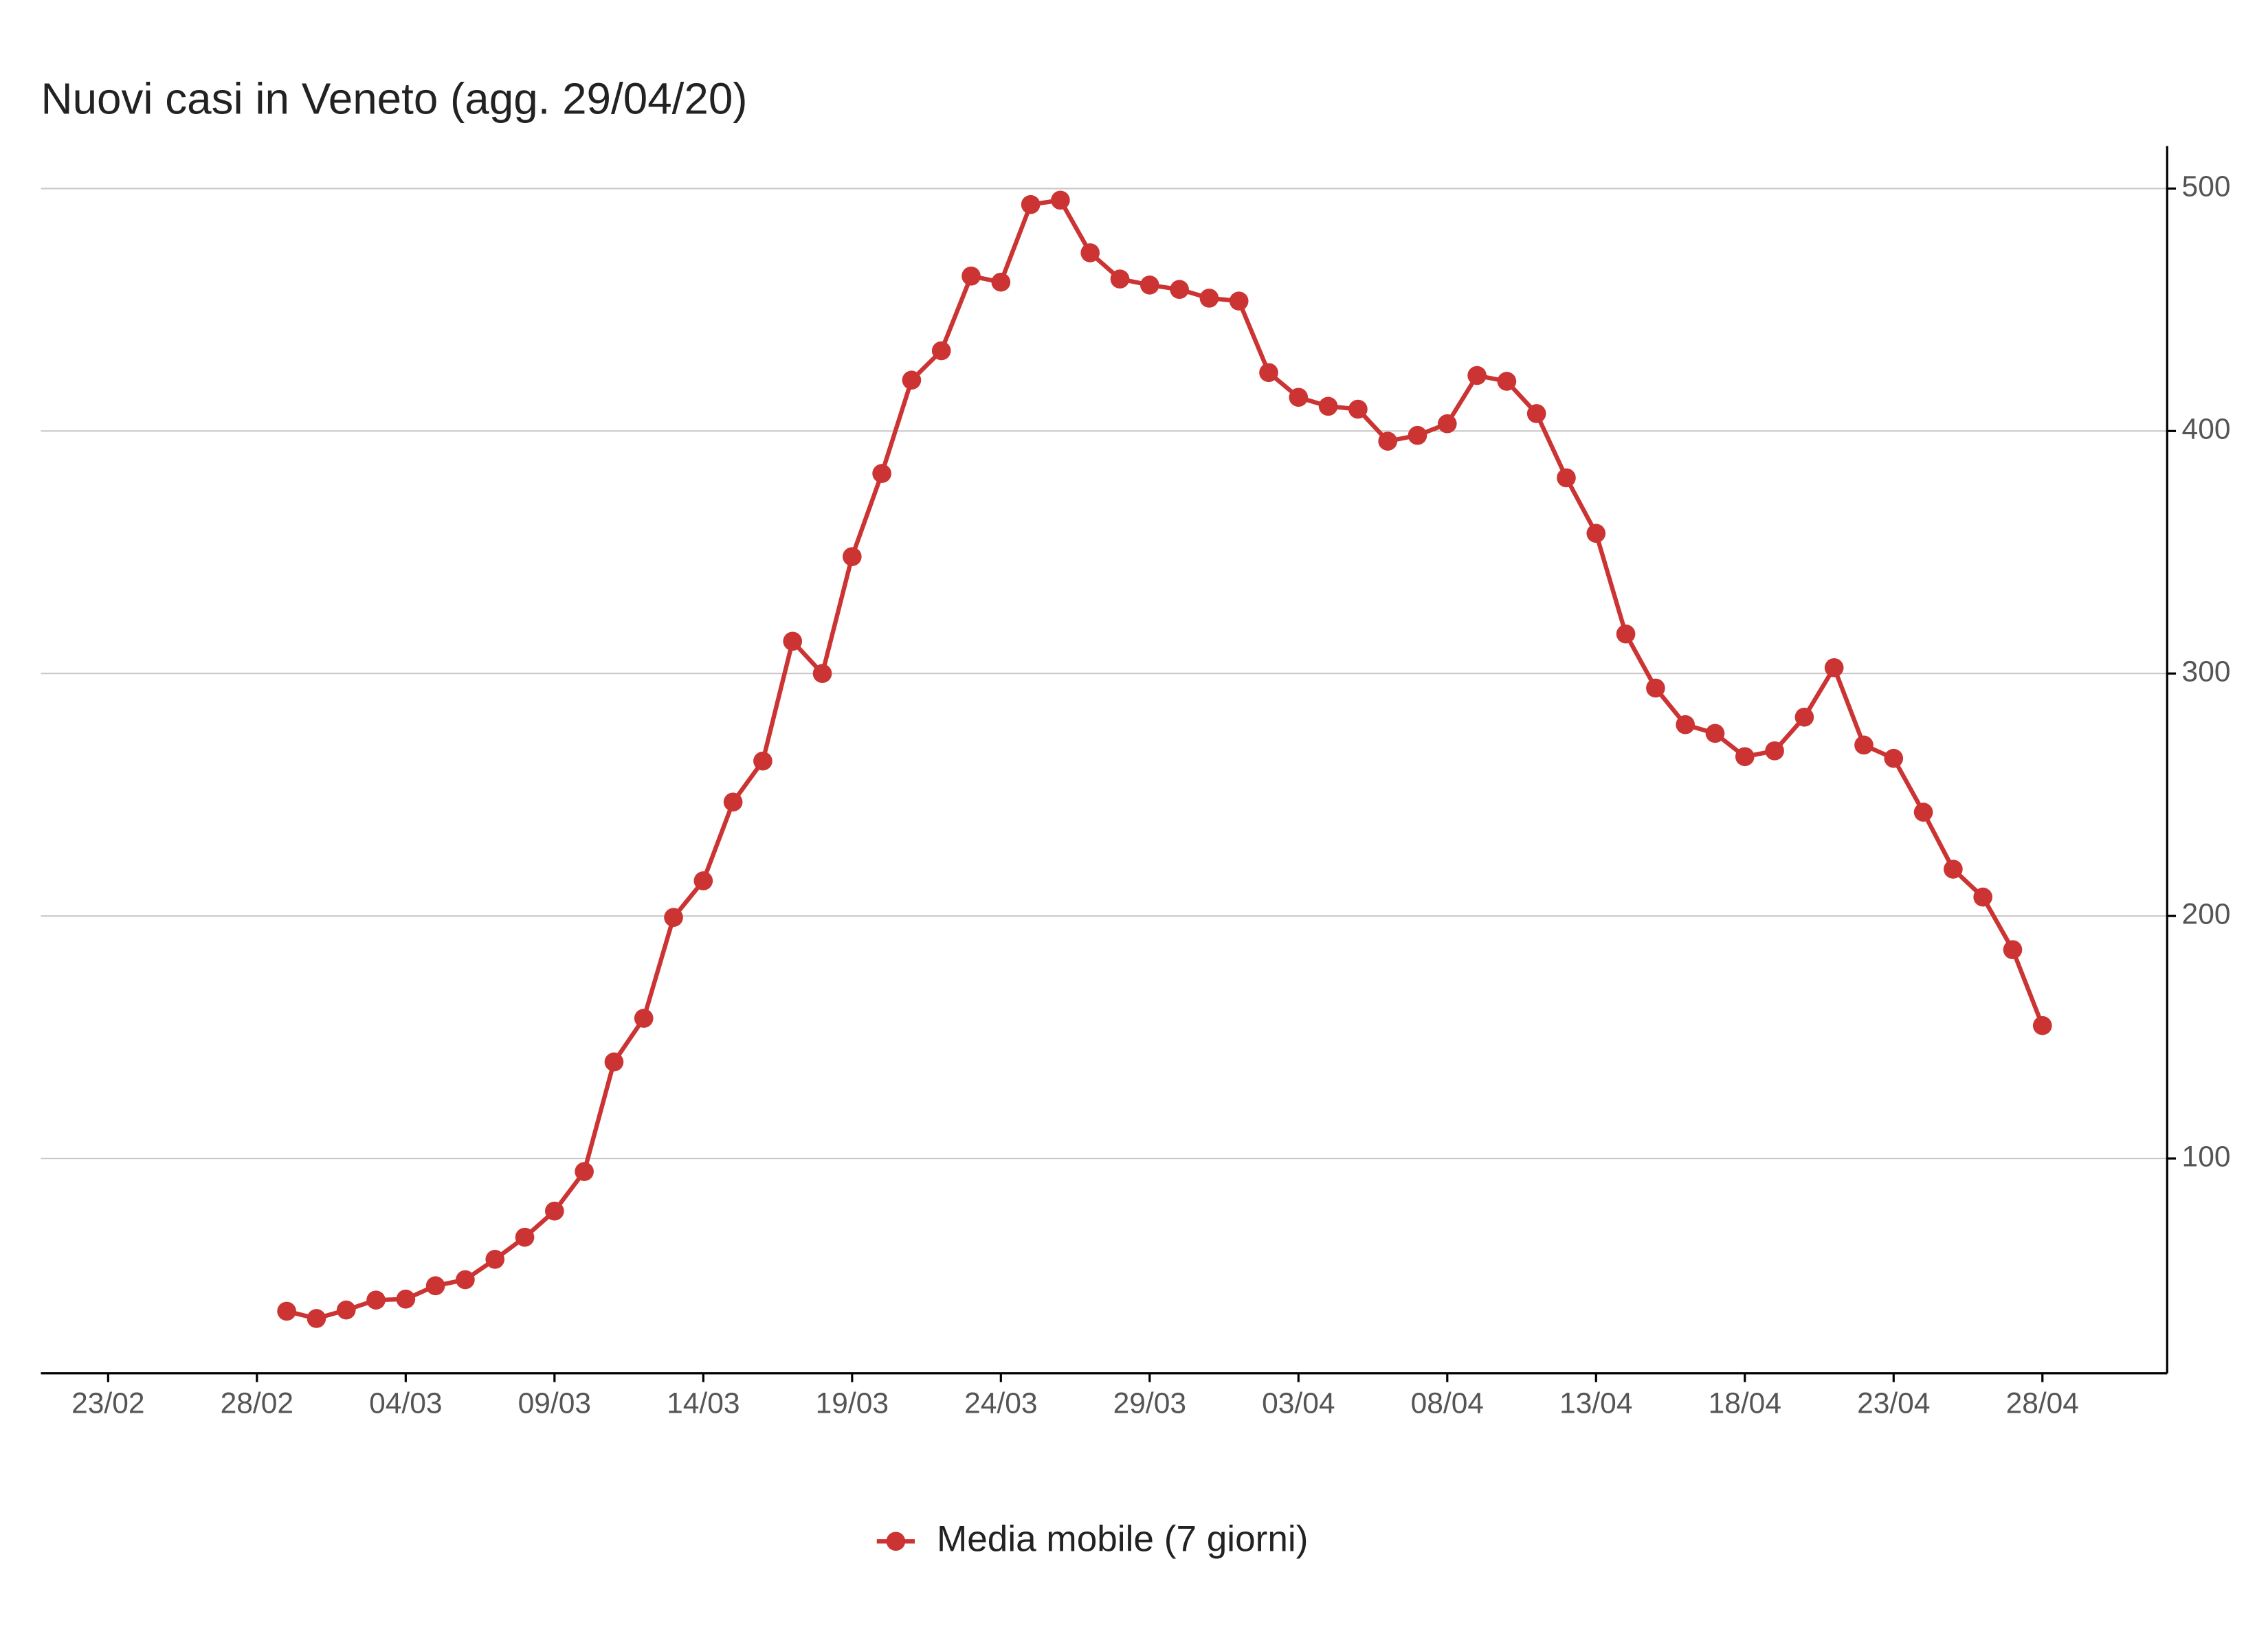 The image size is (2268, 1649). Describe the element at coordinates (107, 1404) in the screenshot. I see `x-tick-label: 23/02` at that location.